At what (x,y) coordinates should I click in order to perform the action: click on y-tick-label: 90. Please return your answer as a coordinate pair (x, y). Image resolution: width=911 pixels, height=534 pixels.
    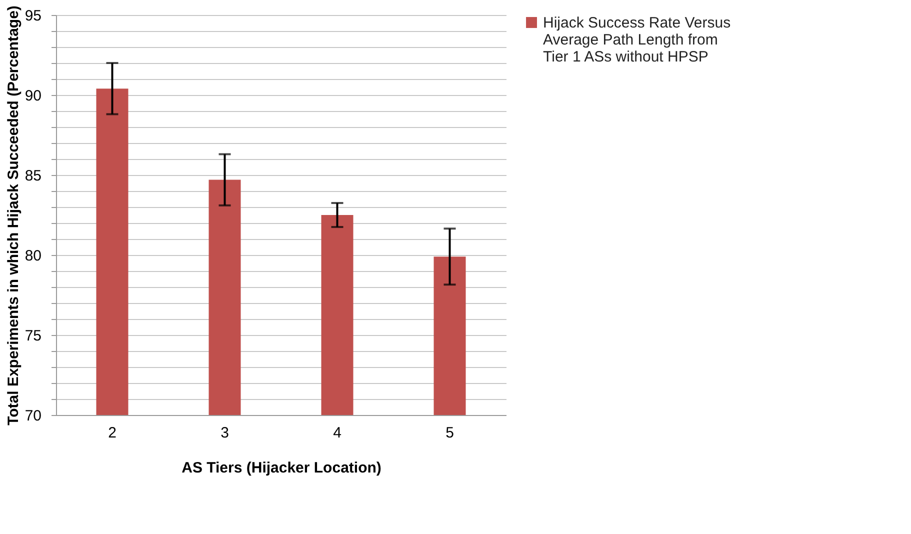
    Looking at the image, I should click on (33, 96).